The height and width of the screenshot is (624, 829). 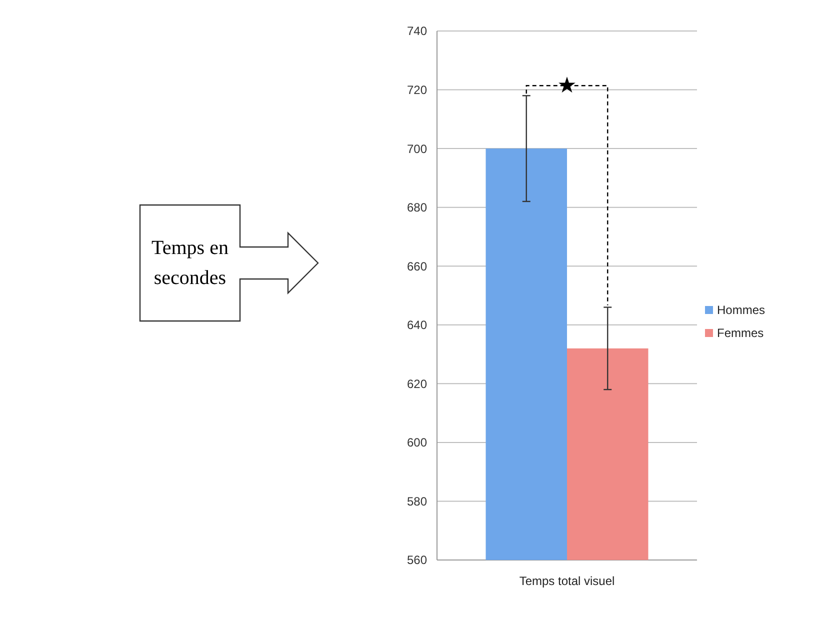 I want to click on y-tick-label: 640, so click(x=417, y=325).